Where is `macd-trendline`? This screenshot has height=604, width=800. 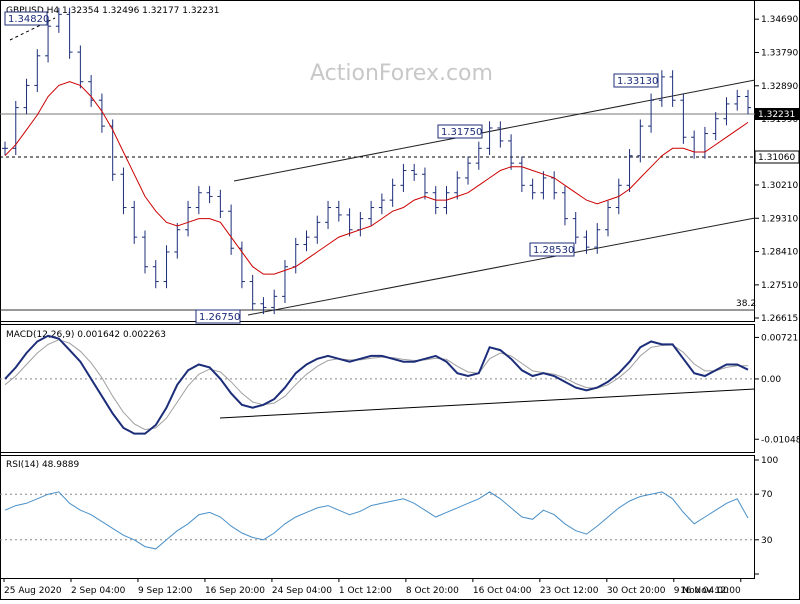
macd-trendline is located at coordinates (487, 403).